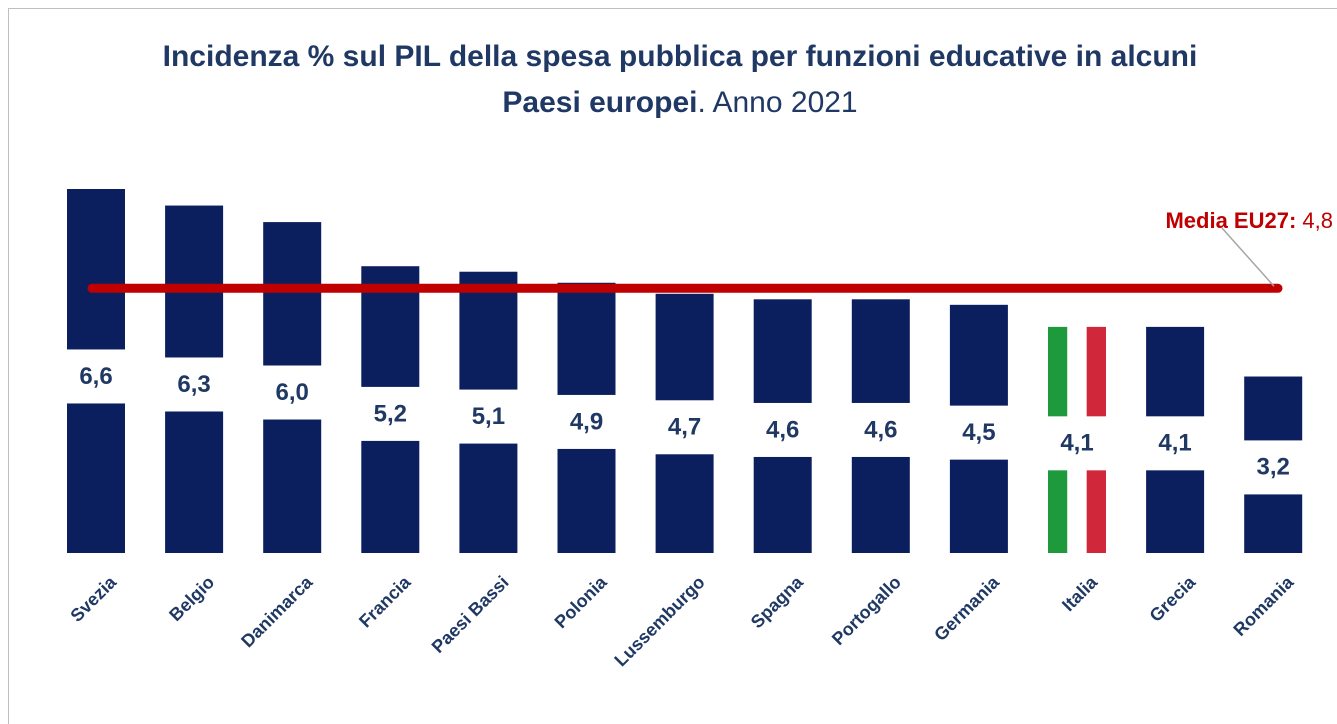 The width and height of the screenshot is (1337, 724). What do you see at coordinates (1317, 220) in the screenshot?
I see `reference-value: 4,8` at bounding box center [1317, 220].